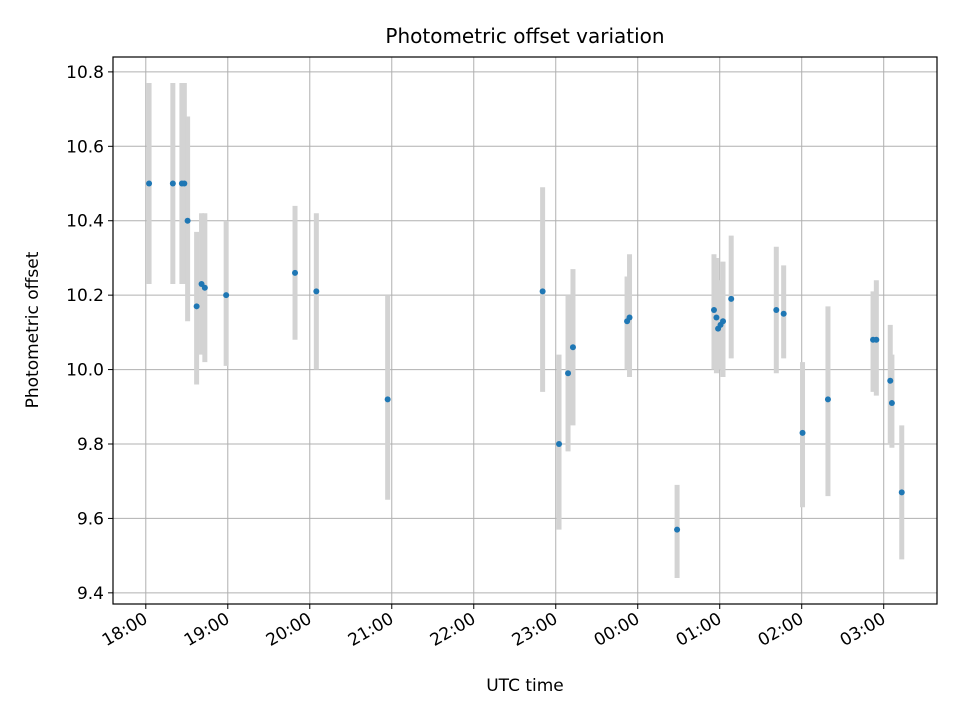  I want to click on x-axis-label: UTC time, so click(525, 686).